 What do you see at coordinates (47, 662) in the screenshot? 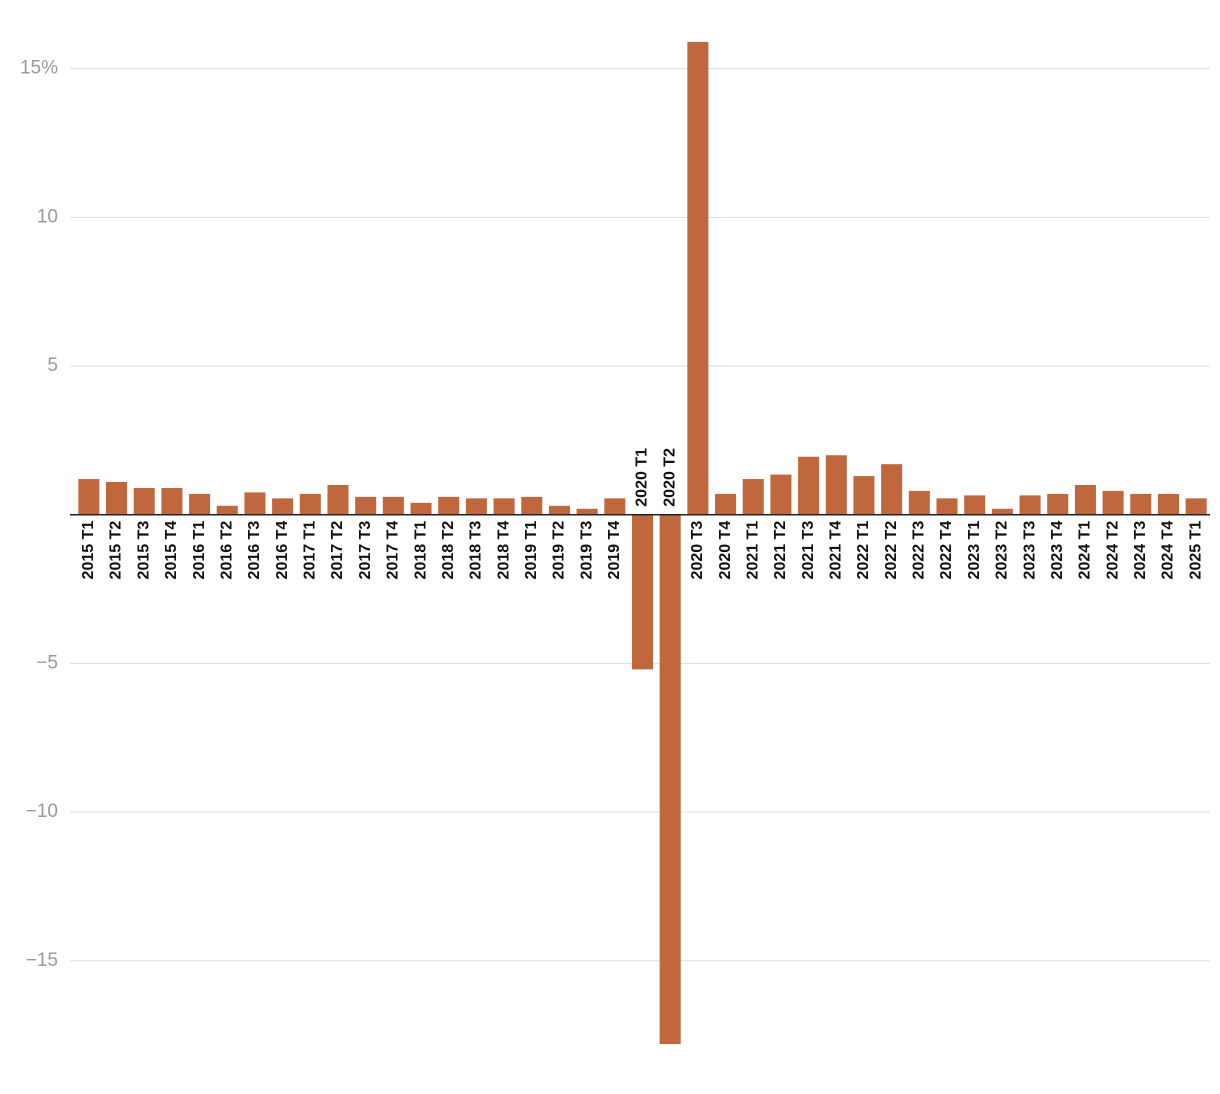
I see `y-tick-label: −5` at bounding box center [47, 662].